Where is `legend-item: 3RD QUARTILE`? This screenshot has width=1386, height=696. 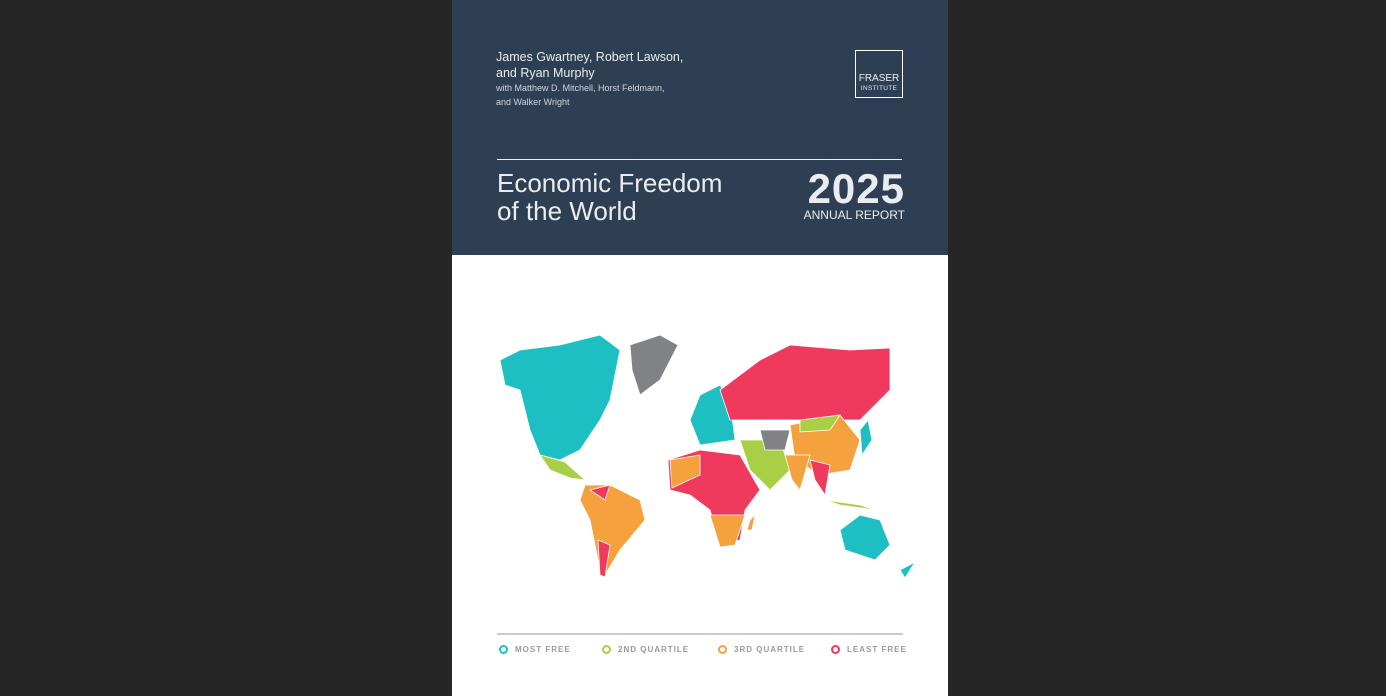
legend-item: 3RD QUARTILE is located at coordinates (761, 649).